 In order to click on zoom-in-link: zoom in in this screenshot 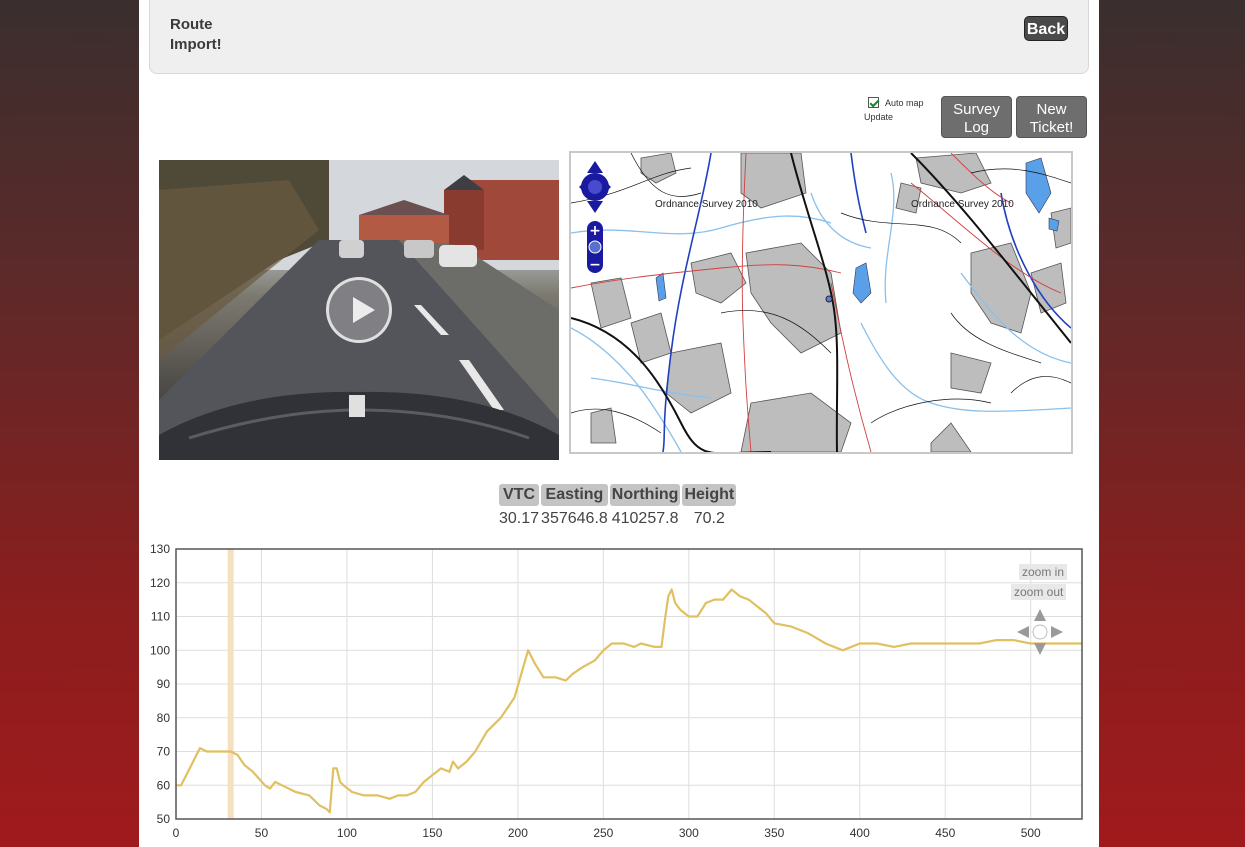, I will do `click(1043, 572)`.